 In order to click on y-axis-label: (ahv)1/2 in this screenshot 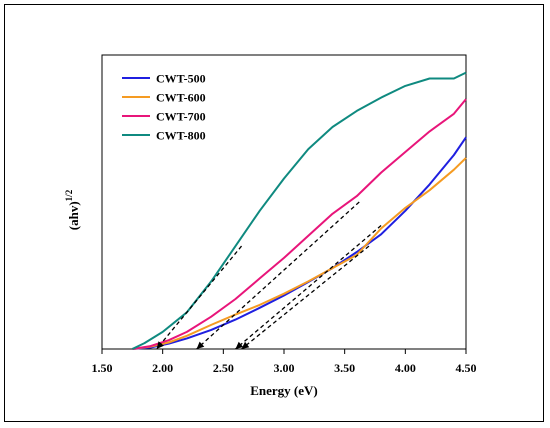, I will do `click(72, 209)`.